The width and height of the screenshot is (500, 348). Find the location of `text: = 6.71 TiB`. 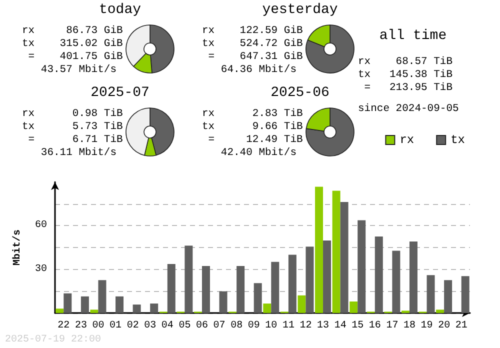

text: = 6.71 TiB is located at coordinates (75, 140).